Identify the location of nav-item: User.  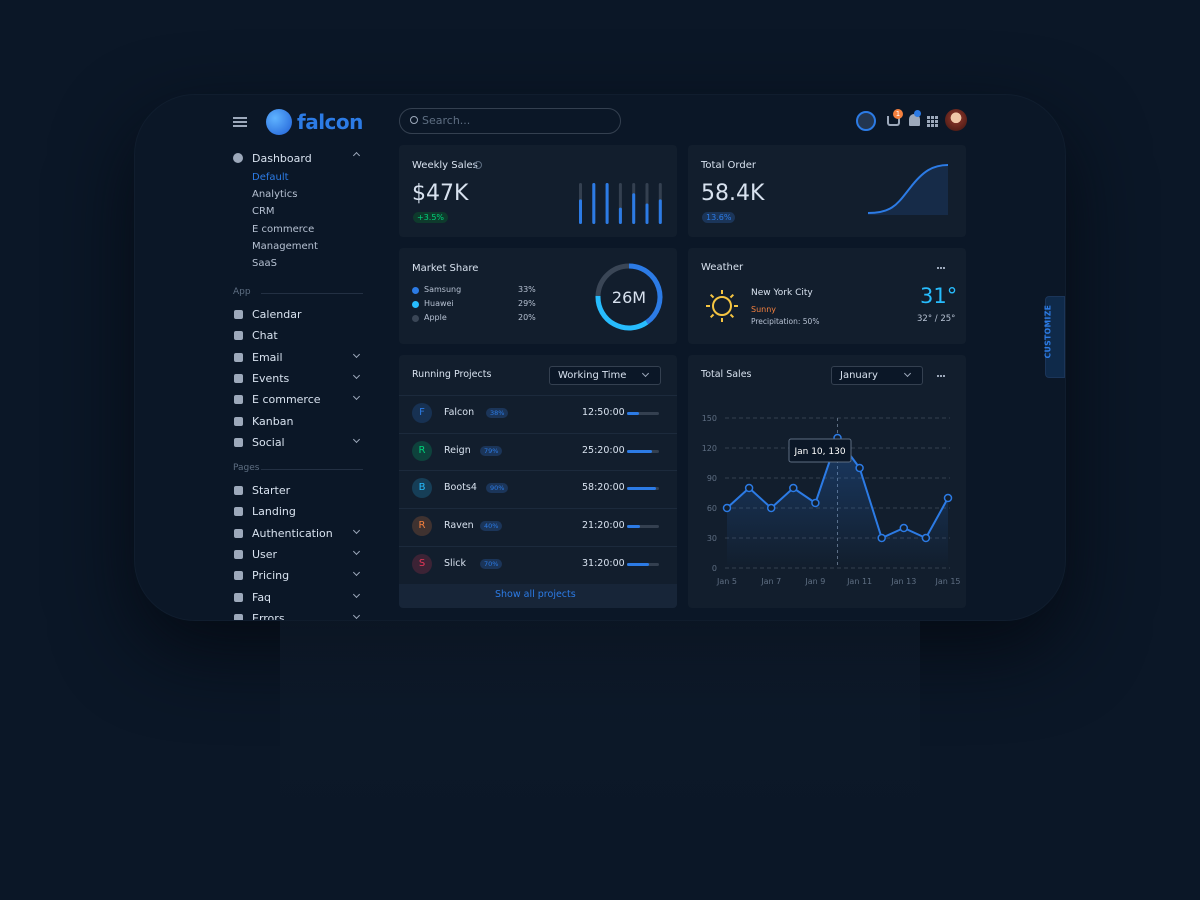
(265, 554).